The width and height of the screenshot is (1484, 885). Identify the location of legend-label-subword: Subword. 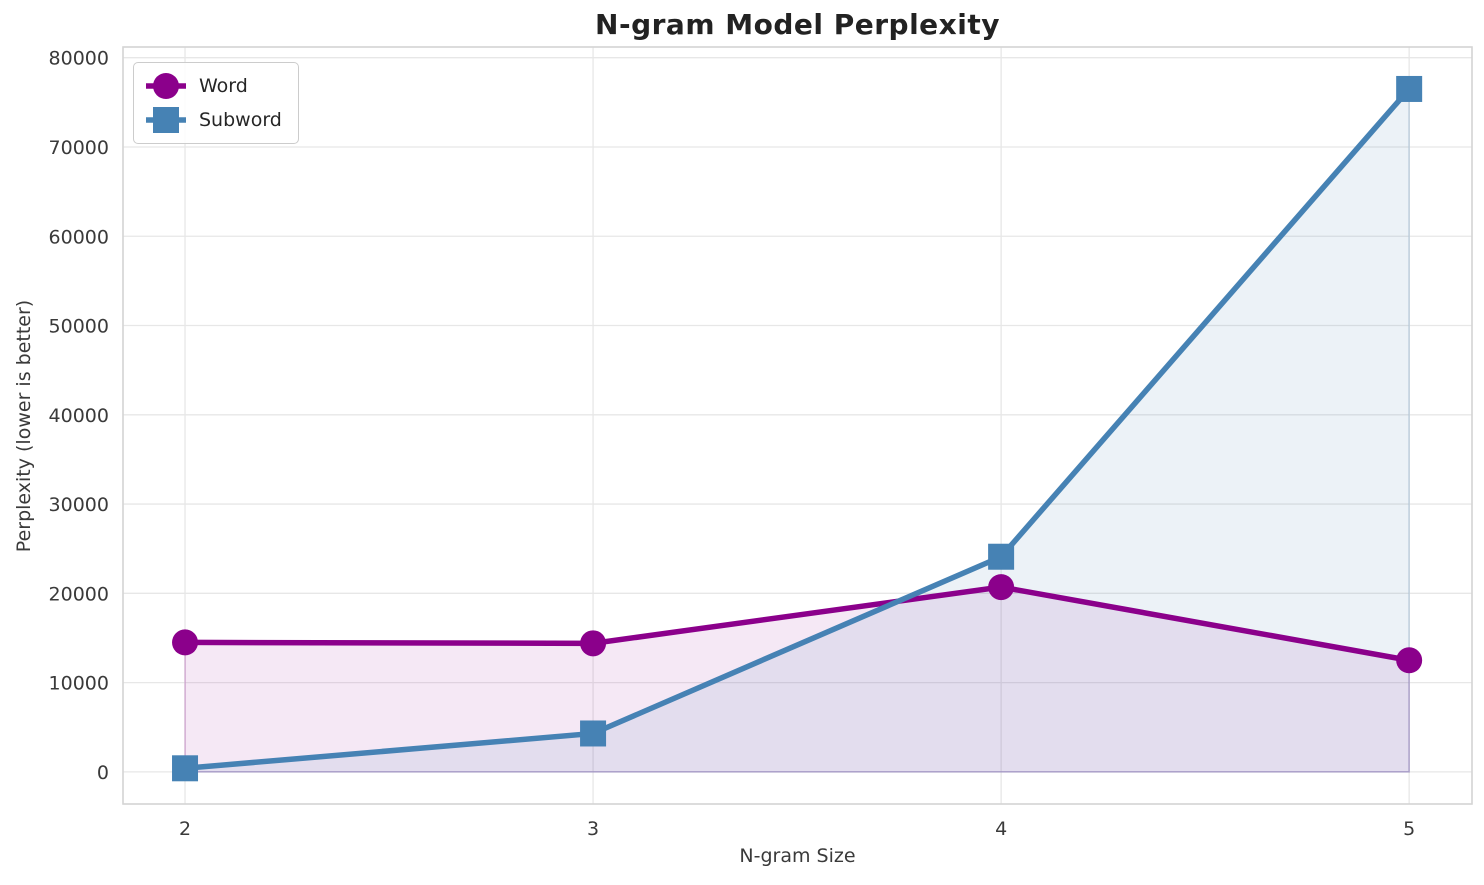
(240, 120).